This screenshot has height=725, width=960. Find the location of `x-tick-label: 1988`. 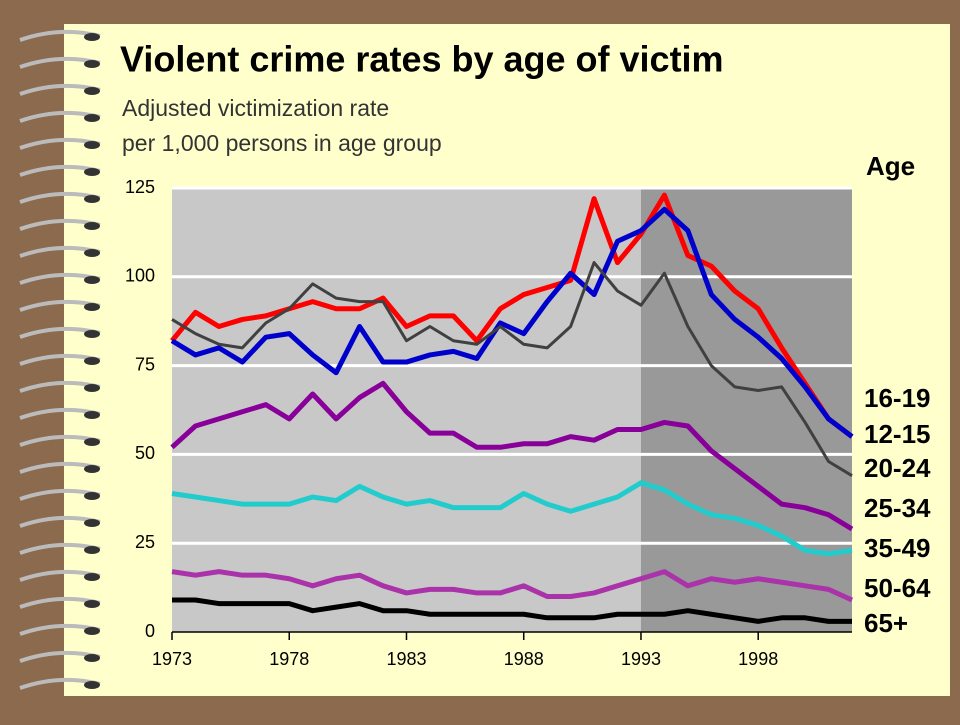

x-tick-label: 1988 is located at coordinates (524, 659).